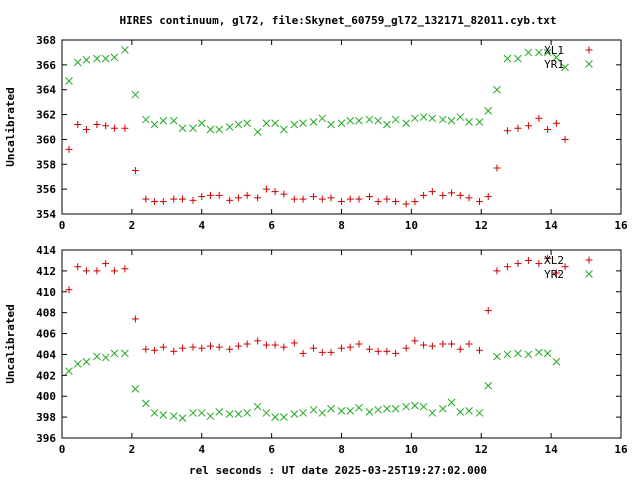 The height and width of the screenshot is (480, 640). Describe the element at coordinates (271, 225) in the screenshot. I see `x-tick-label: 6` at that location.